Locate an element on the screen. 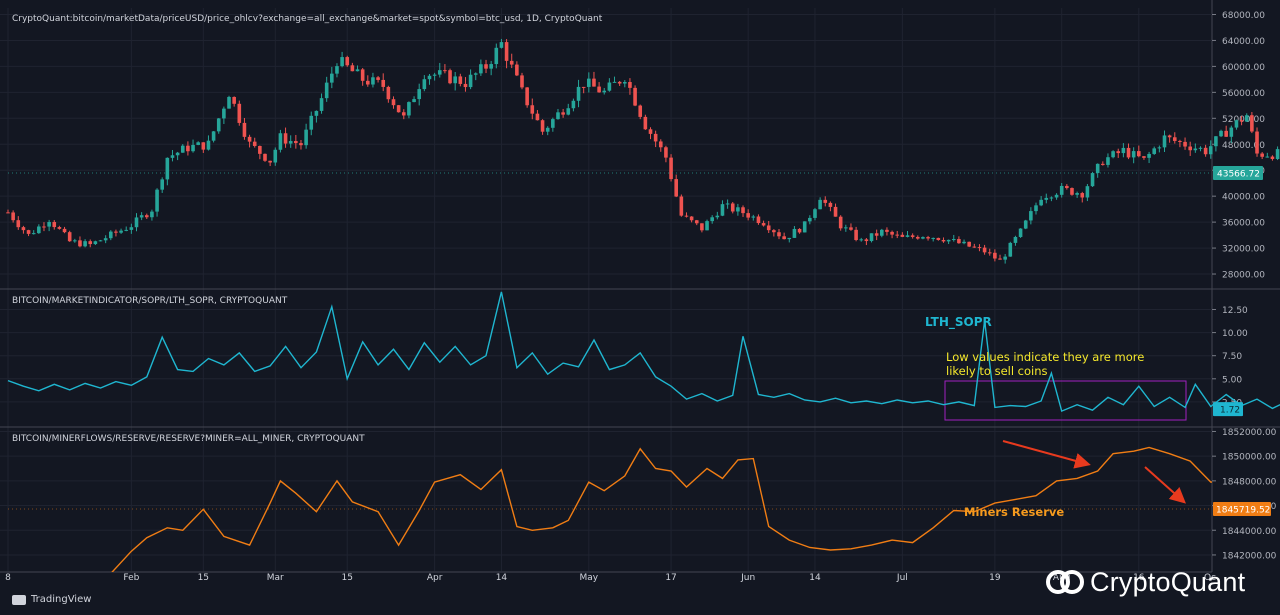 The height and width of the screenshot is (615, 1280). last-price-badge is located at coordinates (1238, 173).